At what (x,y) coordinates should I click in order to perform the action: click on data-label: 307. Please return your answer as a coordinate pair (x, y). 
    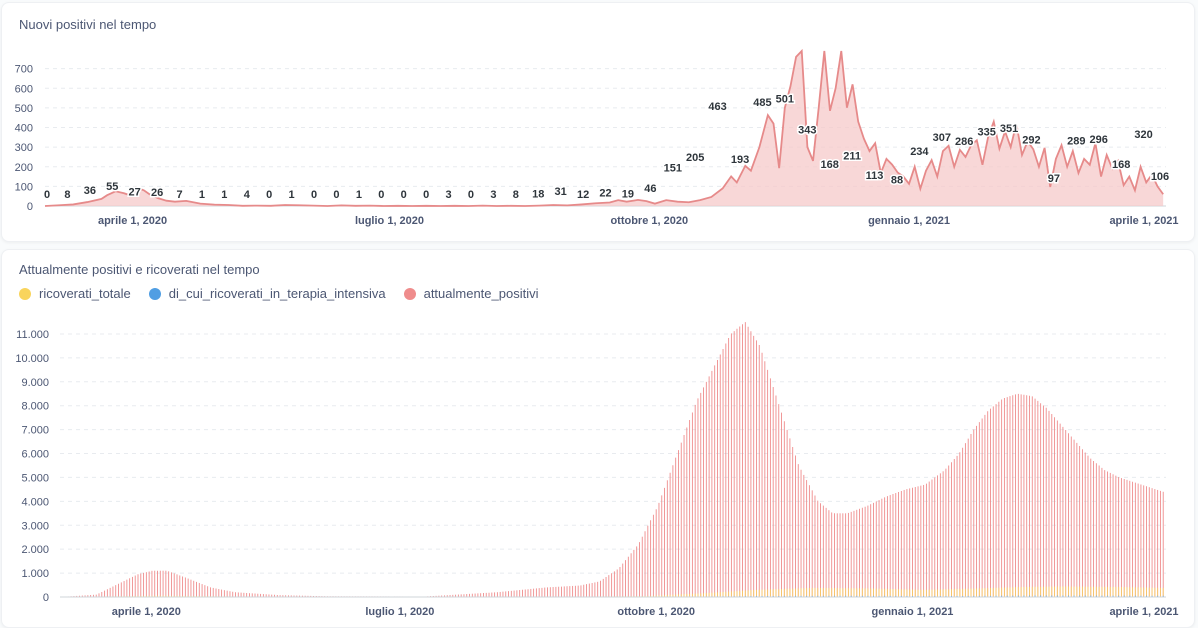
    Looking at the image, I should click on (942, 138).